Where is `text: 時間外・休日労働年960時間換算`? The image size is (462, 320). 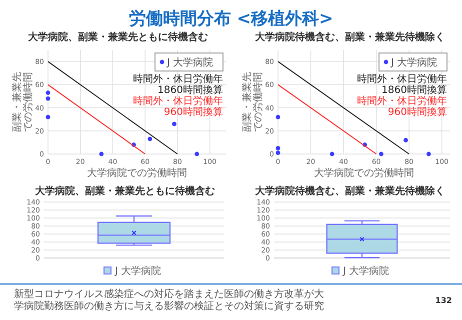
text: 時間外・休日労働年960時間換算 is located at coordinates (178, 106).